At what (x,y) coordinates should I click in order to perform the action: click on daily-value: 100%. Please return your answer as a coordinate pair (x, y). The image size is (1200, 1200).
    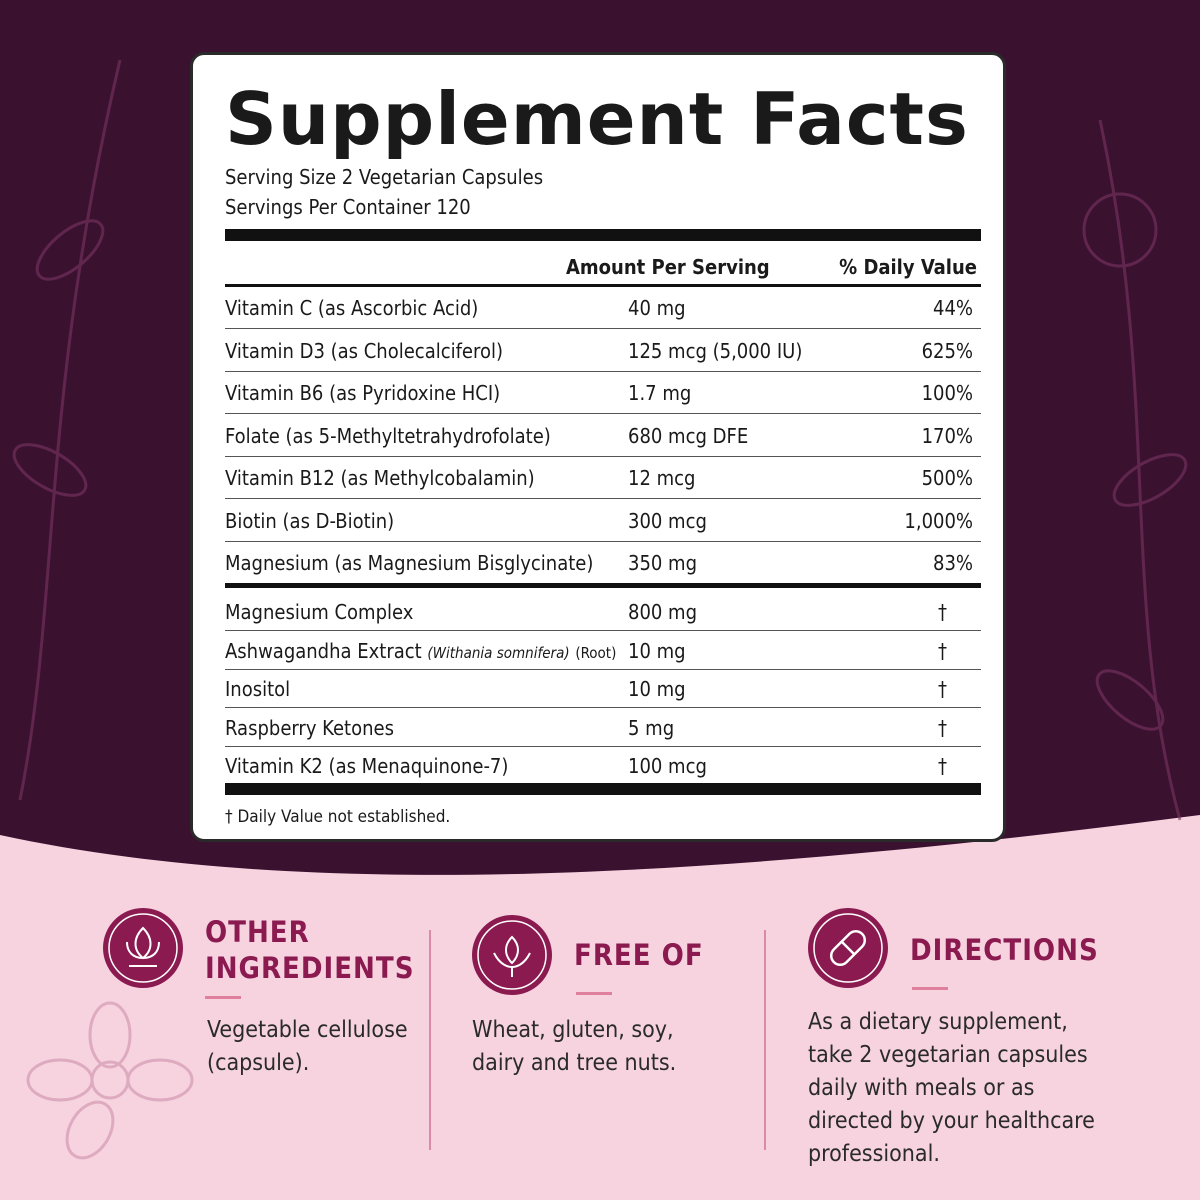
    Looking at the image, I should click on (947, 393).